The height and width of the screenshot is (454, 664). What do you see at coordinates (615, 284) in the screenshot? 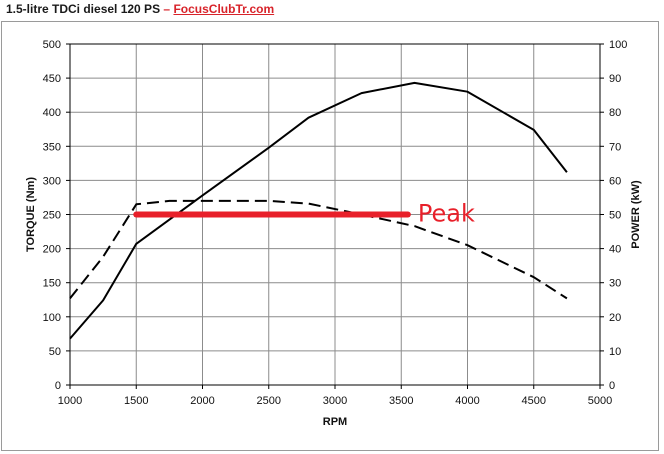
I see `y2-tick-label: 30` at bounding box center [615, 284].